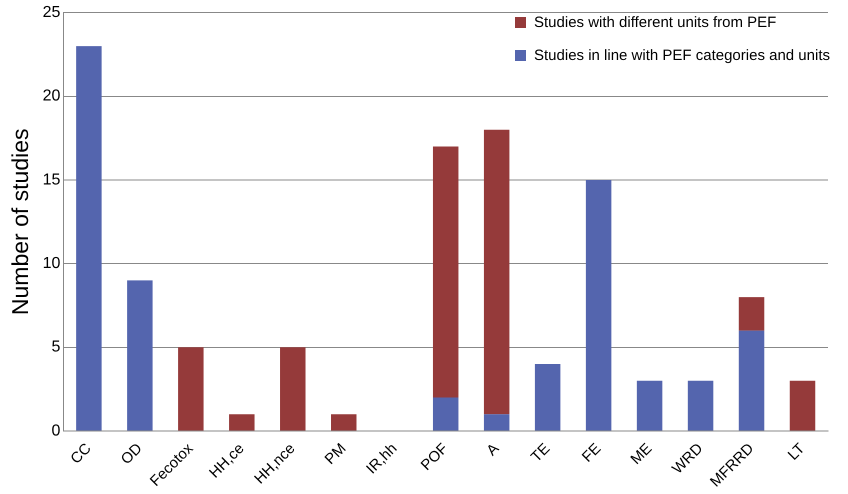 Image resolution: width=848 pixels, height=494 pixels. I want to click on legend-label: Studies with different units from PEF, so click(655, 22).